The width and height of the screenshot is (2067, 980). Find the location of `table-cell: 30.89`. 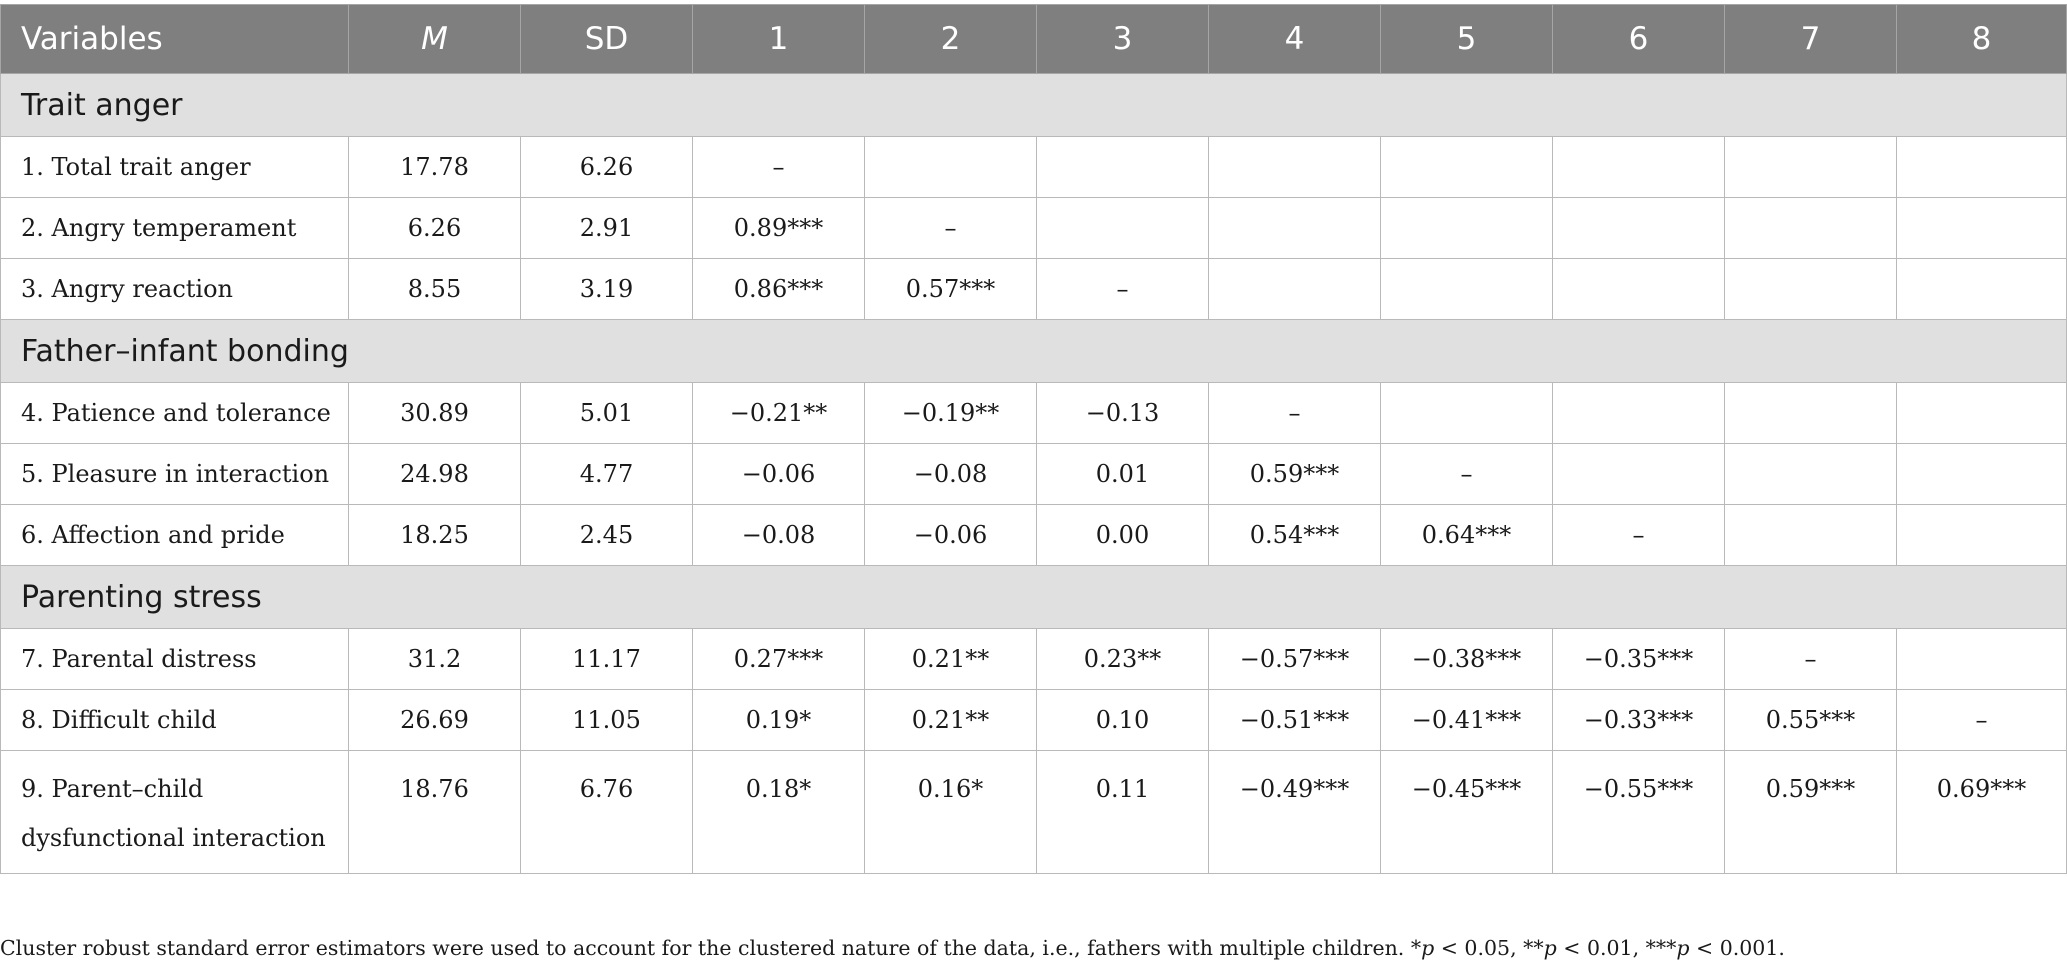

table-cell: 30.89 is located at coordinates (434, 413).